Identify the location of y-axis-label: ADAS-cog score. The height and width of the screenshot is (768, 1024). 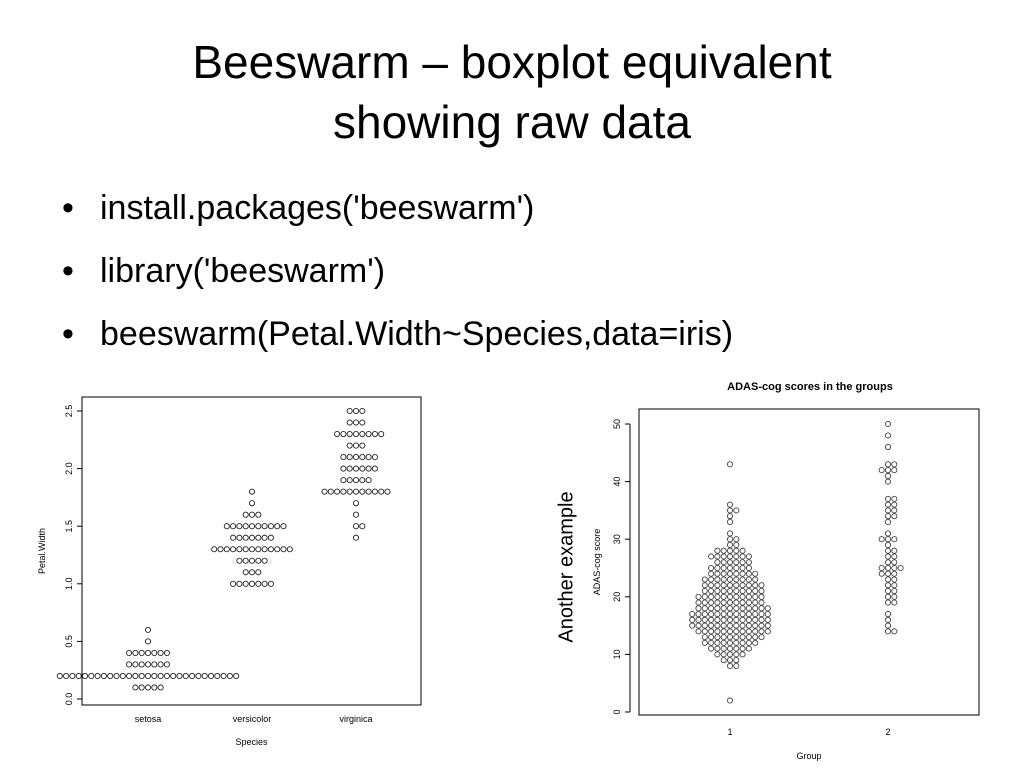
(597, 562).